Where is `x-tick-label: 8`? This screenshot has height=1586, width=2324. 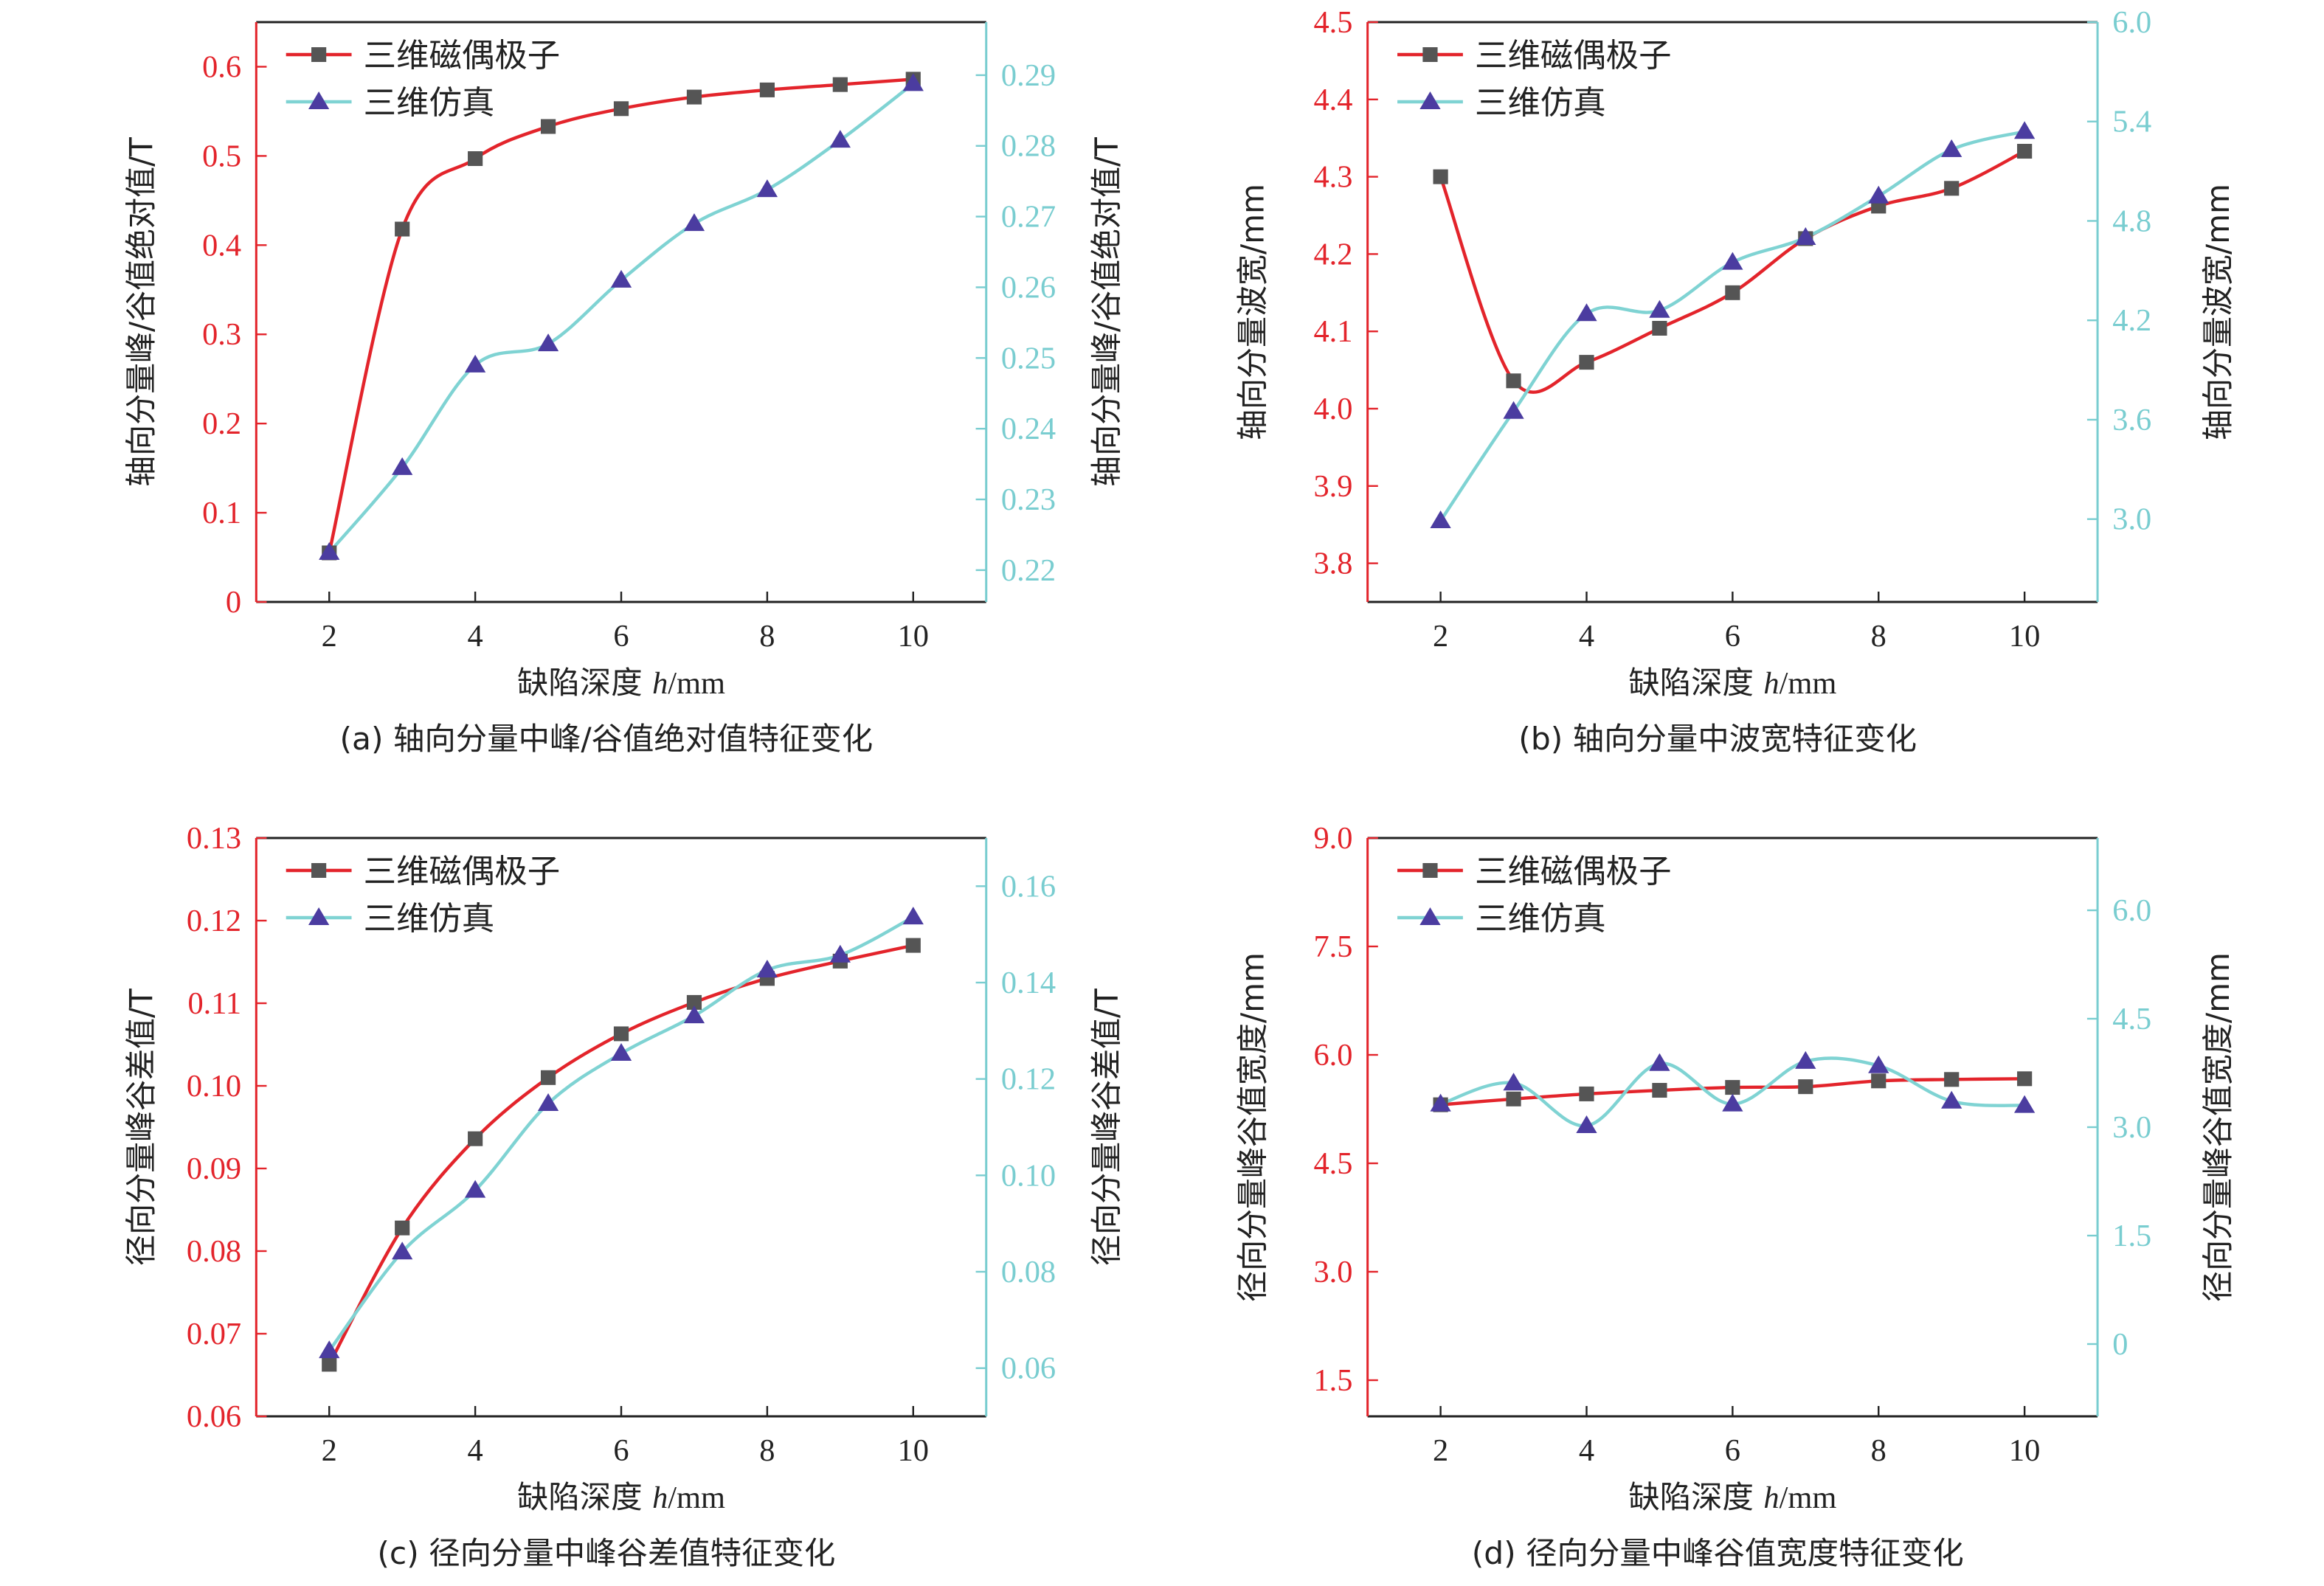 x-tick-label: 8 is located at coordinates (767, 1451).